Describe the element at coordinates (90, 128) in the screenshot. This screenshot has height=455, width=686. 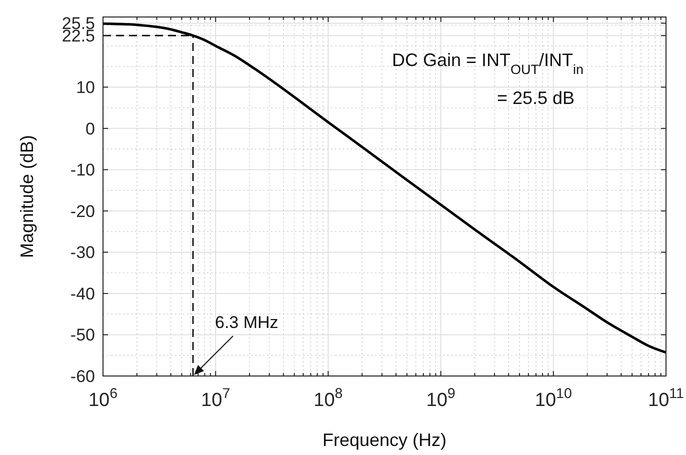
I see `y-tick-label: 0` at that location.